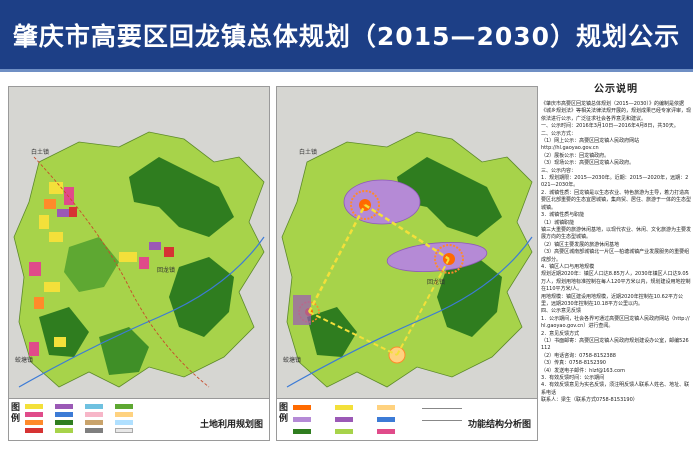 Image resolution: width=693 pixels, height=476 pixels. Describe the element at coordinates (499, 423) in the screenshot. I see `function-structure-map-caption: 功能结构分析图` at that location.